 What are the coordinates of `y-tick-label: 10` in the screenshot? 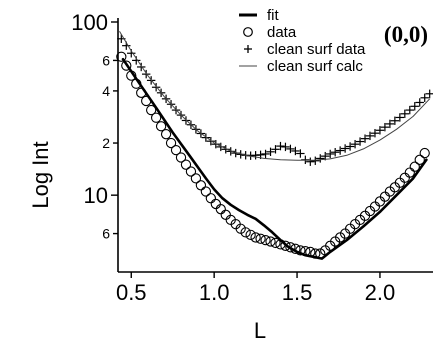 It's located at (96, 195).